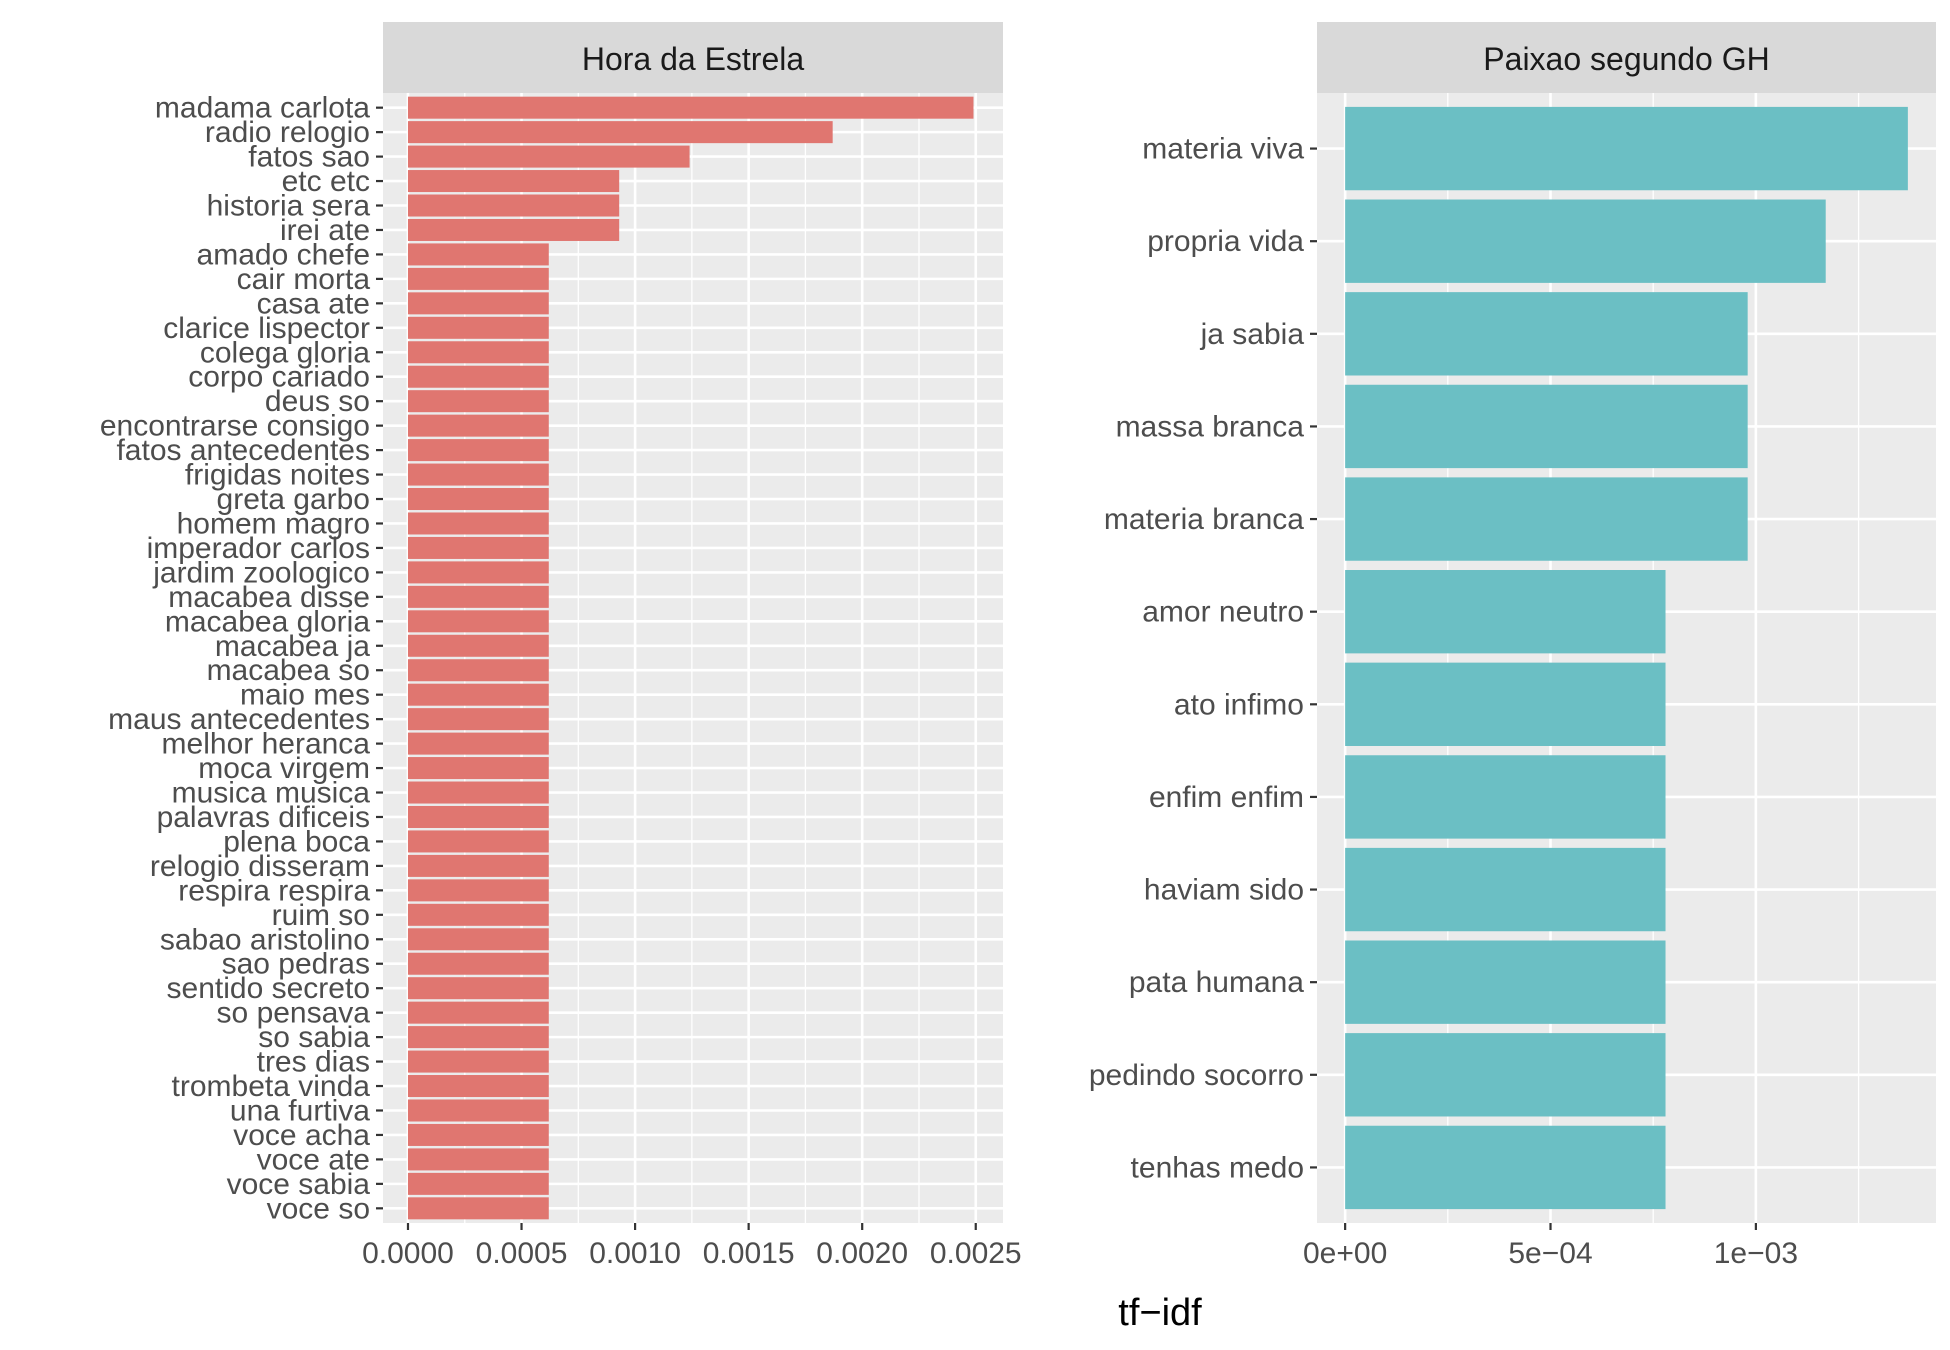 Image resolution: width=1950 pixels, height=1350 pixels. Describe the element at coordinates (288, 670) in the screenshot. I see `y-tick-label: macabea so` at that location.